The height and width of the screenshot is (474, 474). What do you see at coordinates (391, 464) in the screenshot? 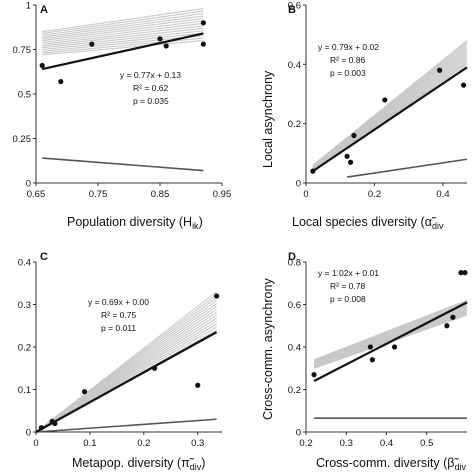
I see `panel-d-x-axis-label: Cross-comm. diversity (β̃div` at bounding box center [391, 464].